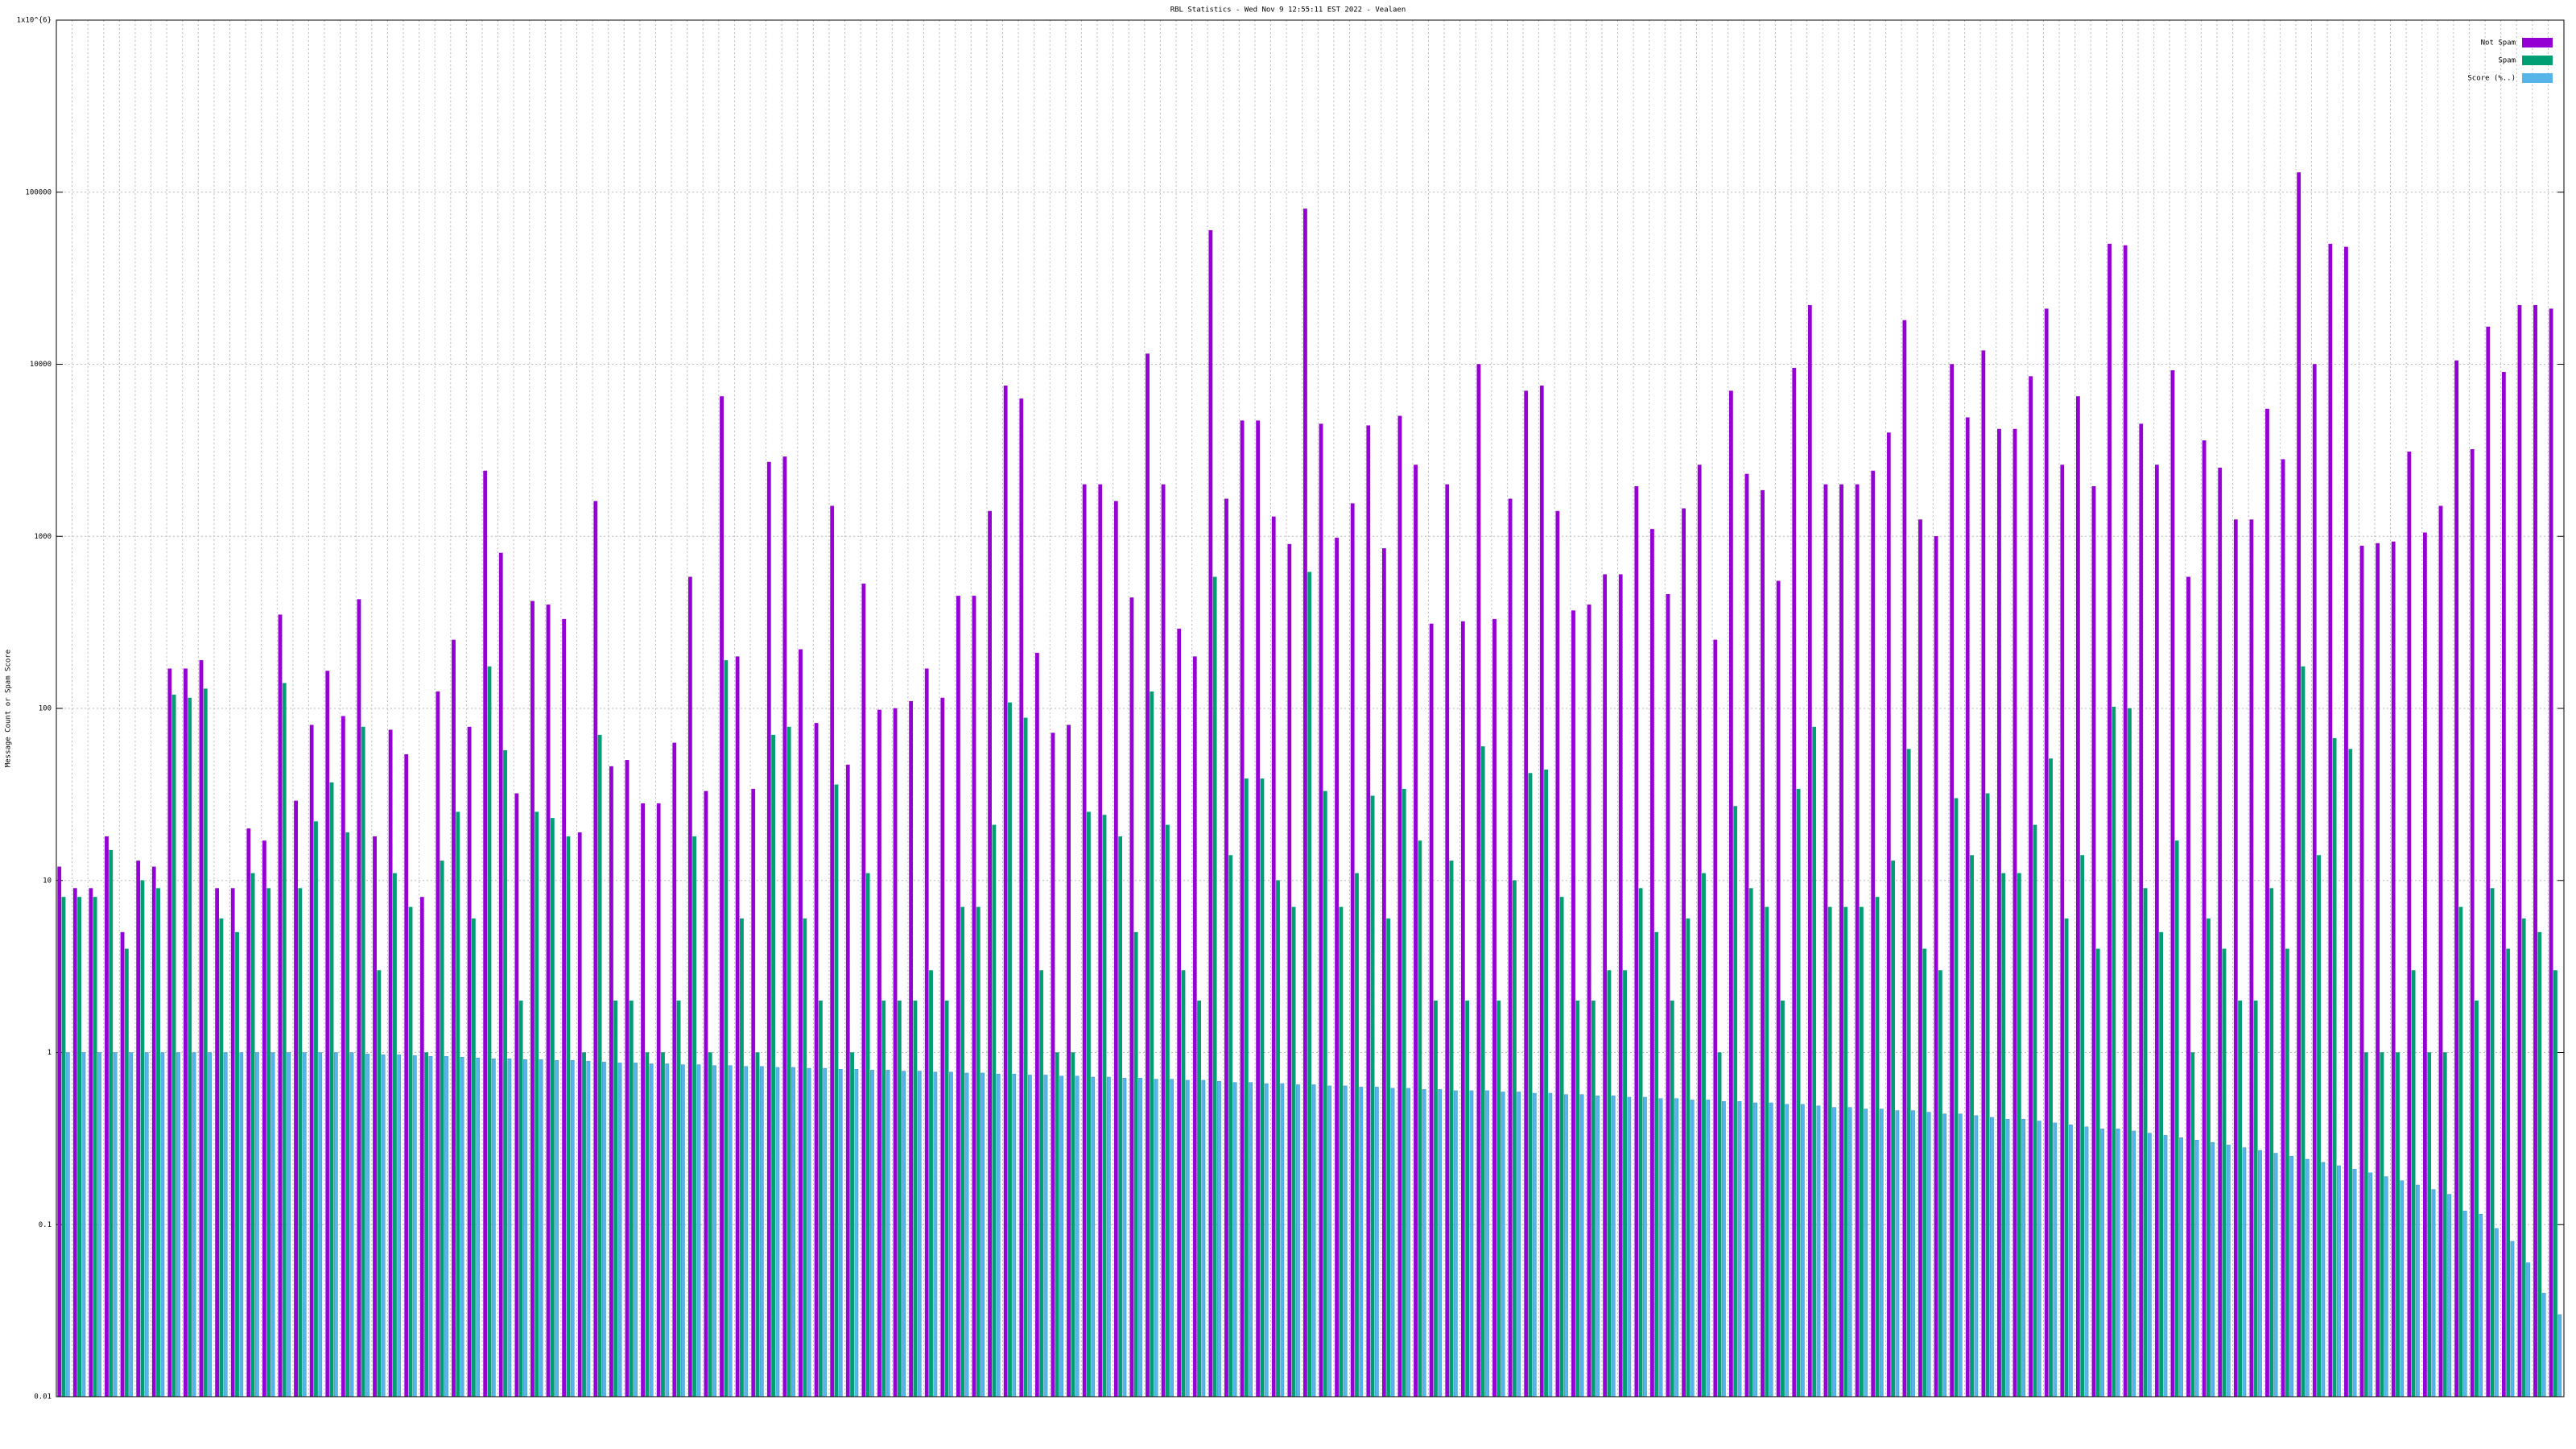 The image size is (2576, 1449). I want to click on y-axis-label: Message Count or Spam Score, so click(9, 708).